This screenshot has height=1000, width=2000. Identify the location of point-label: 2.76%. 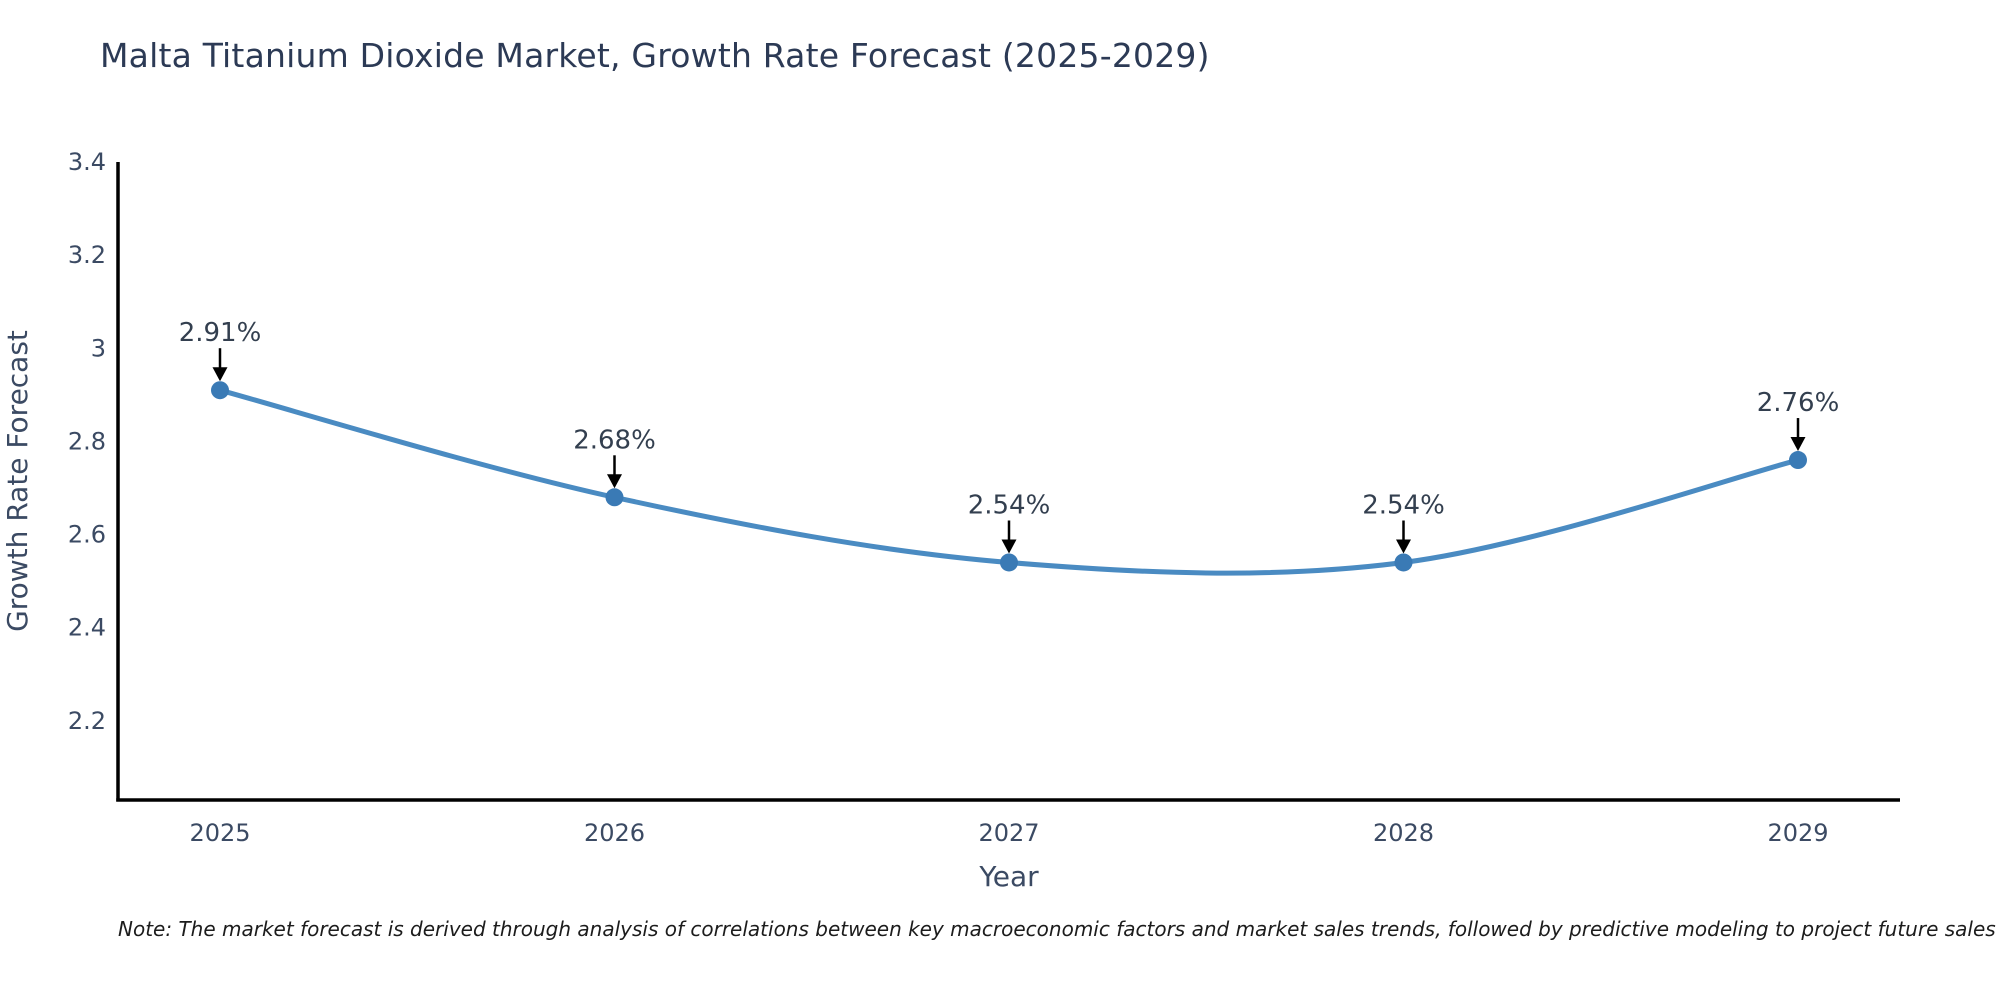
(1798, 403).